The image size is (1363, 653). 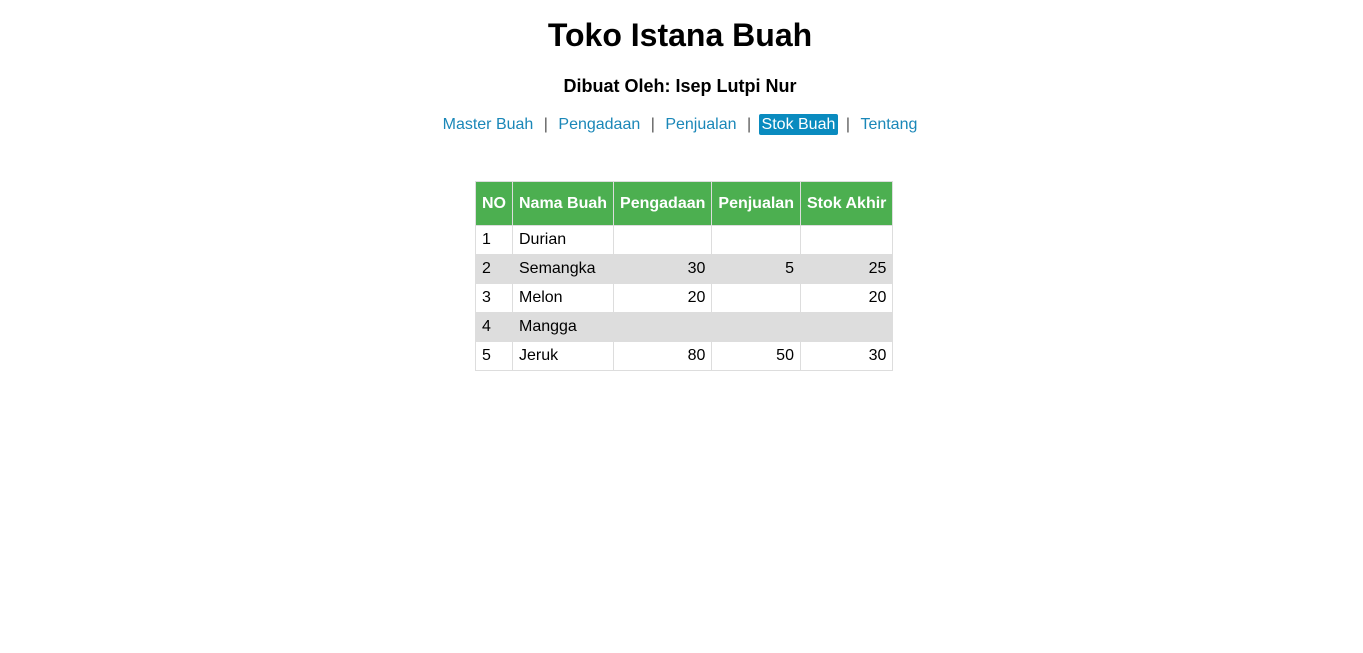 I want to click on cell-nama-buah: Jeruk, so click(x=563, y=356).